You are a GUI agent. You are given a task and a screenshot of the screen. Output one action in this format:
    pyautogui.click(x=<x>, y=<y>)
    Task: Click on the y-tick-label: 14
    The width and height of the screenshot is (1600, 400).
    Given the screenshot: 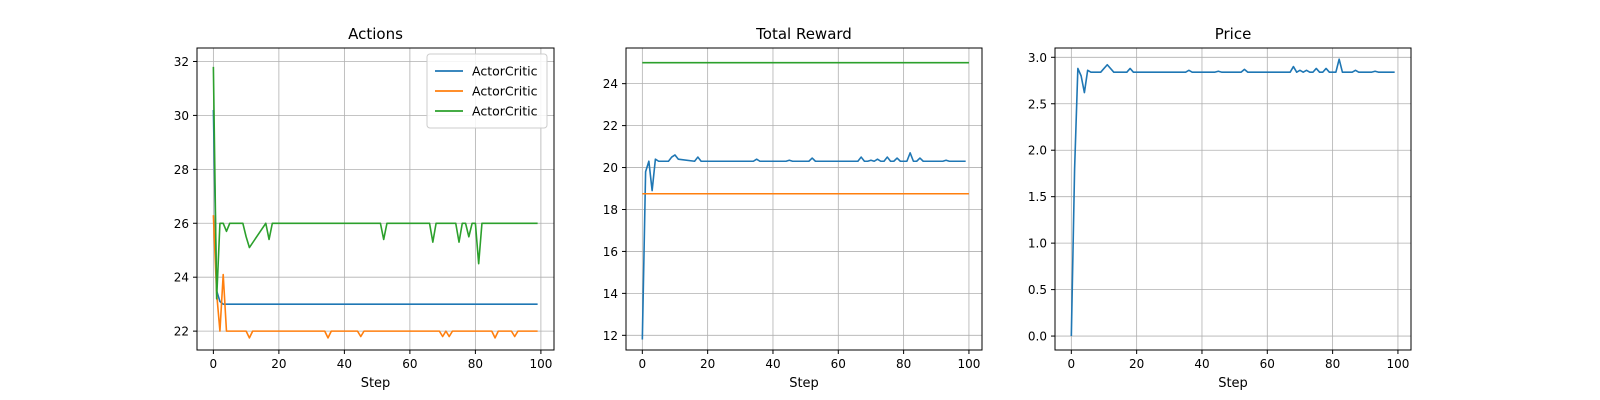 What is the action you would take?
    pyautogui.click(x=610, y=294)
    